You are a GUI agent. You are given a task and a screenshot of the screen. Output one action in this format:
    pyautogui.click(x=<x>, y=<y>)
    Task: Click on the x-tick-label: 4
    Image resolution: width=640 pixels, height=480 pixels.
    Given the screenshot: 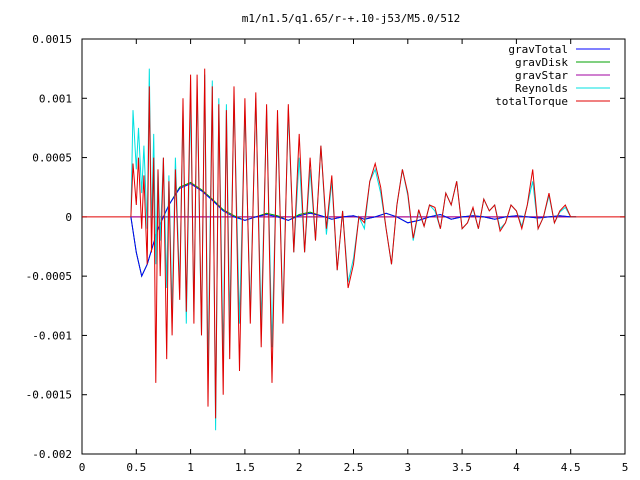 What is the action you would take?
    pyautogui.click(x=516, y=467)
    